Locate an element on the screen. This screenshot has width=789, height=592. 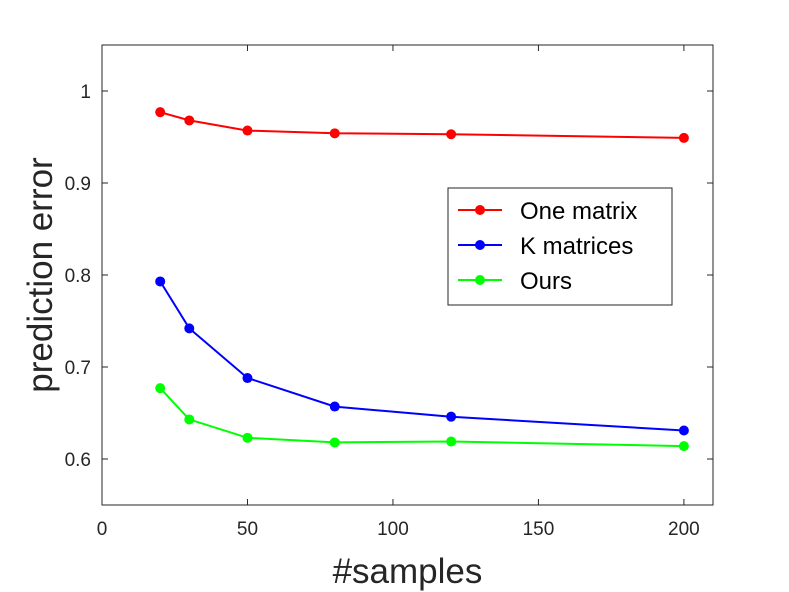
x-axis-label: #samples is located at coordinates (408, 571).